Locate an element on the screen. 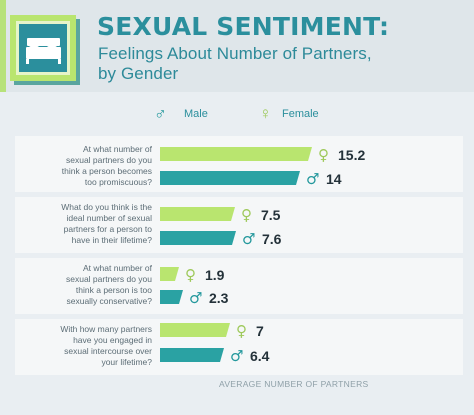  question-line: sexual intercourse over is located at coordinates (108, 351).